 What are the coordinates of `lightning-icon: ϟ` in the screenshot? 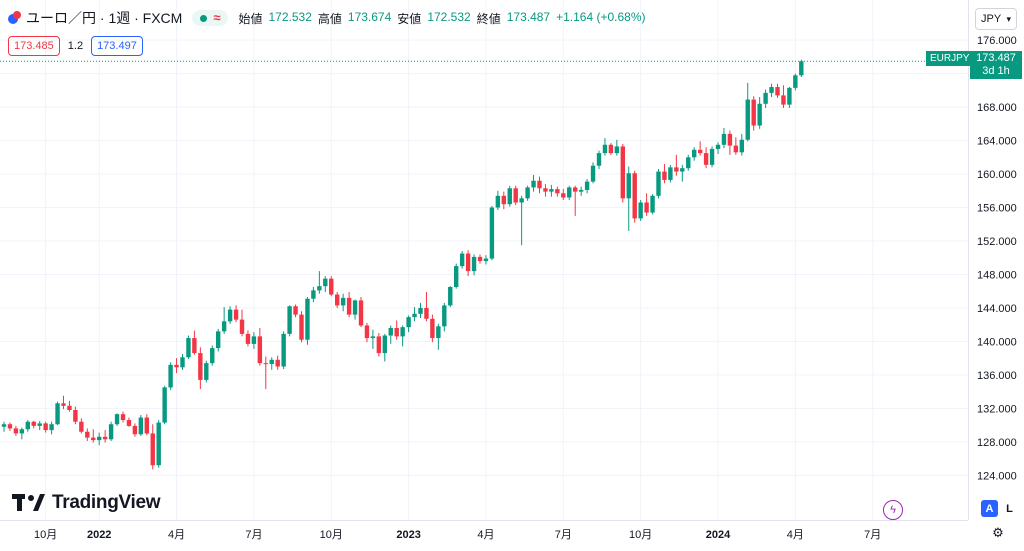 It's located at (893, 510).